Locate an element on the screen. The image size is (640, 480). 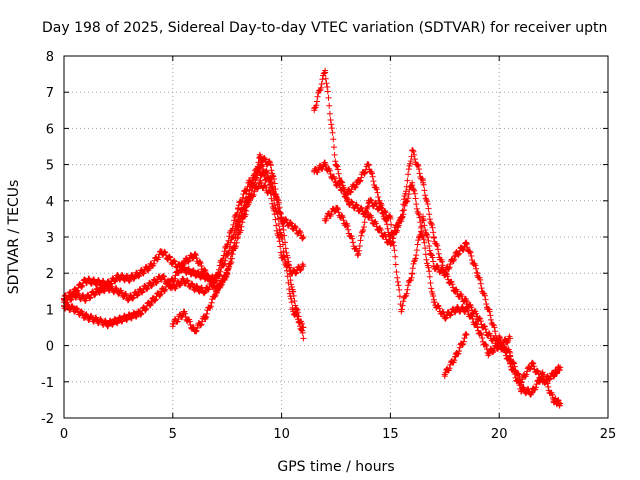
y-axis-label: SDTVAR / TECUs is located at coordinates (14, 237).